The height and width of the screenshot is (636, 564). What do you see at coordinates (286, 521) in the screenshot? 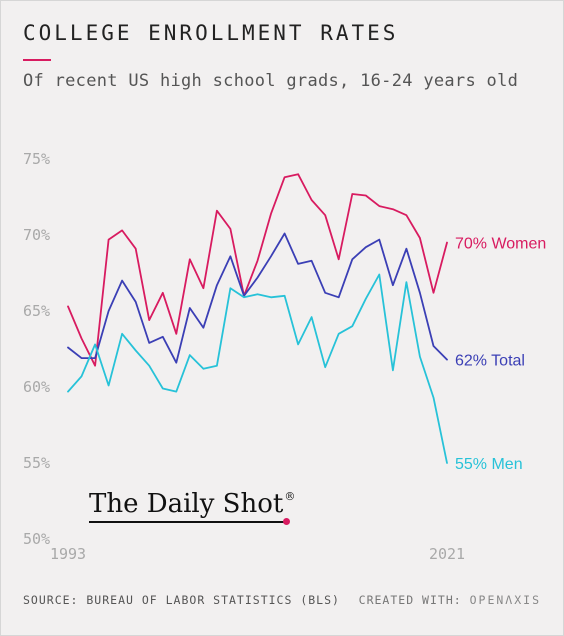
I see `logo-dot` at bounding box center [286, 521].